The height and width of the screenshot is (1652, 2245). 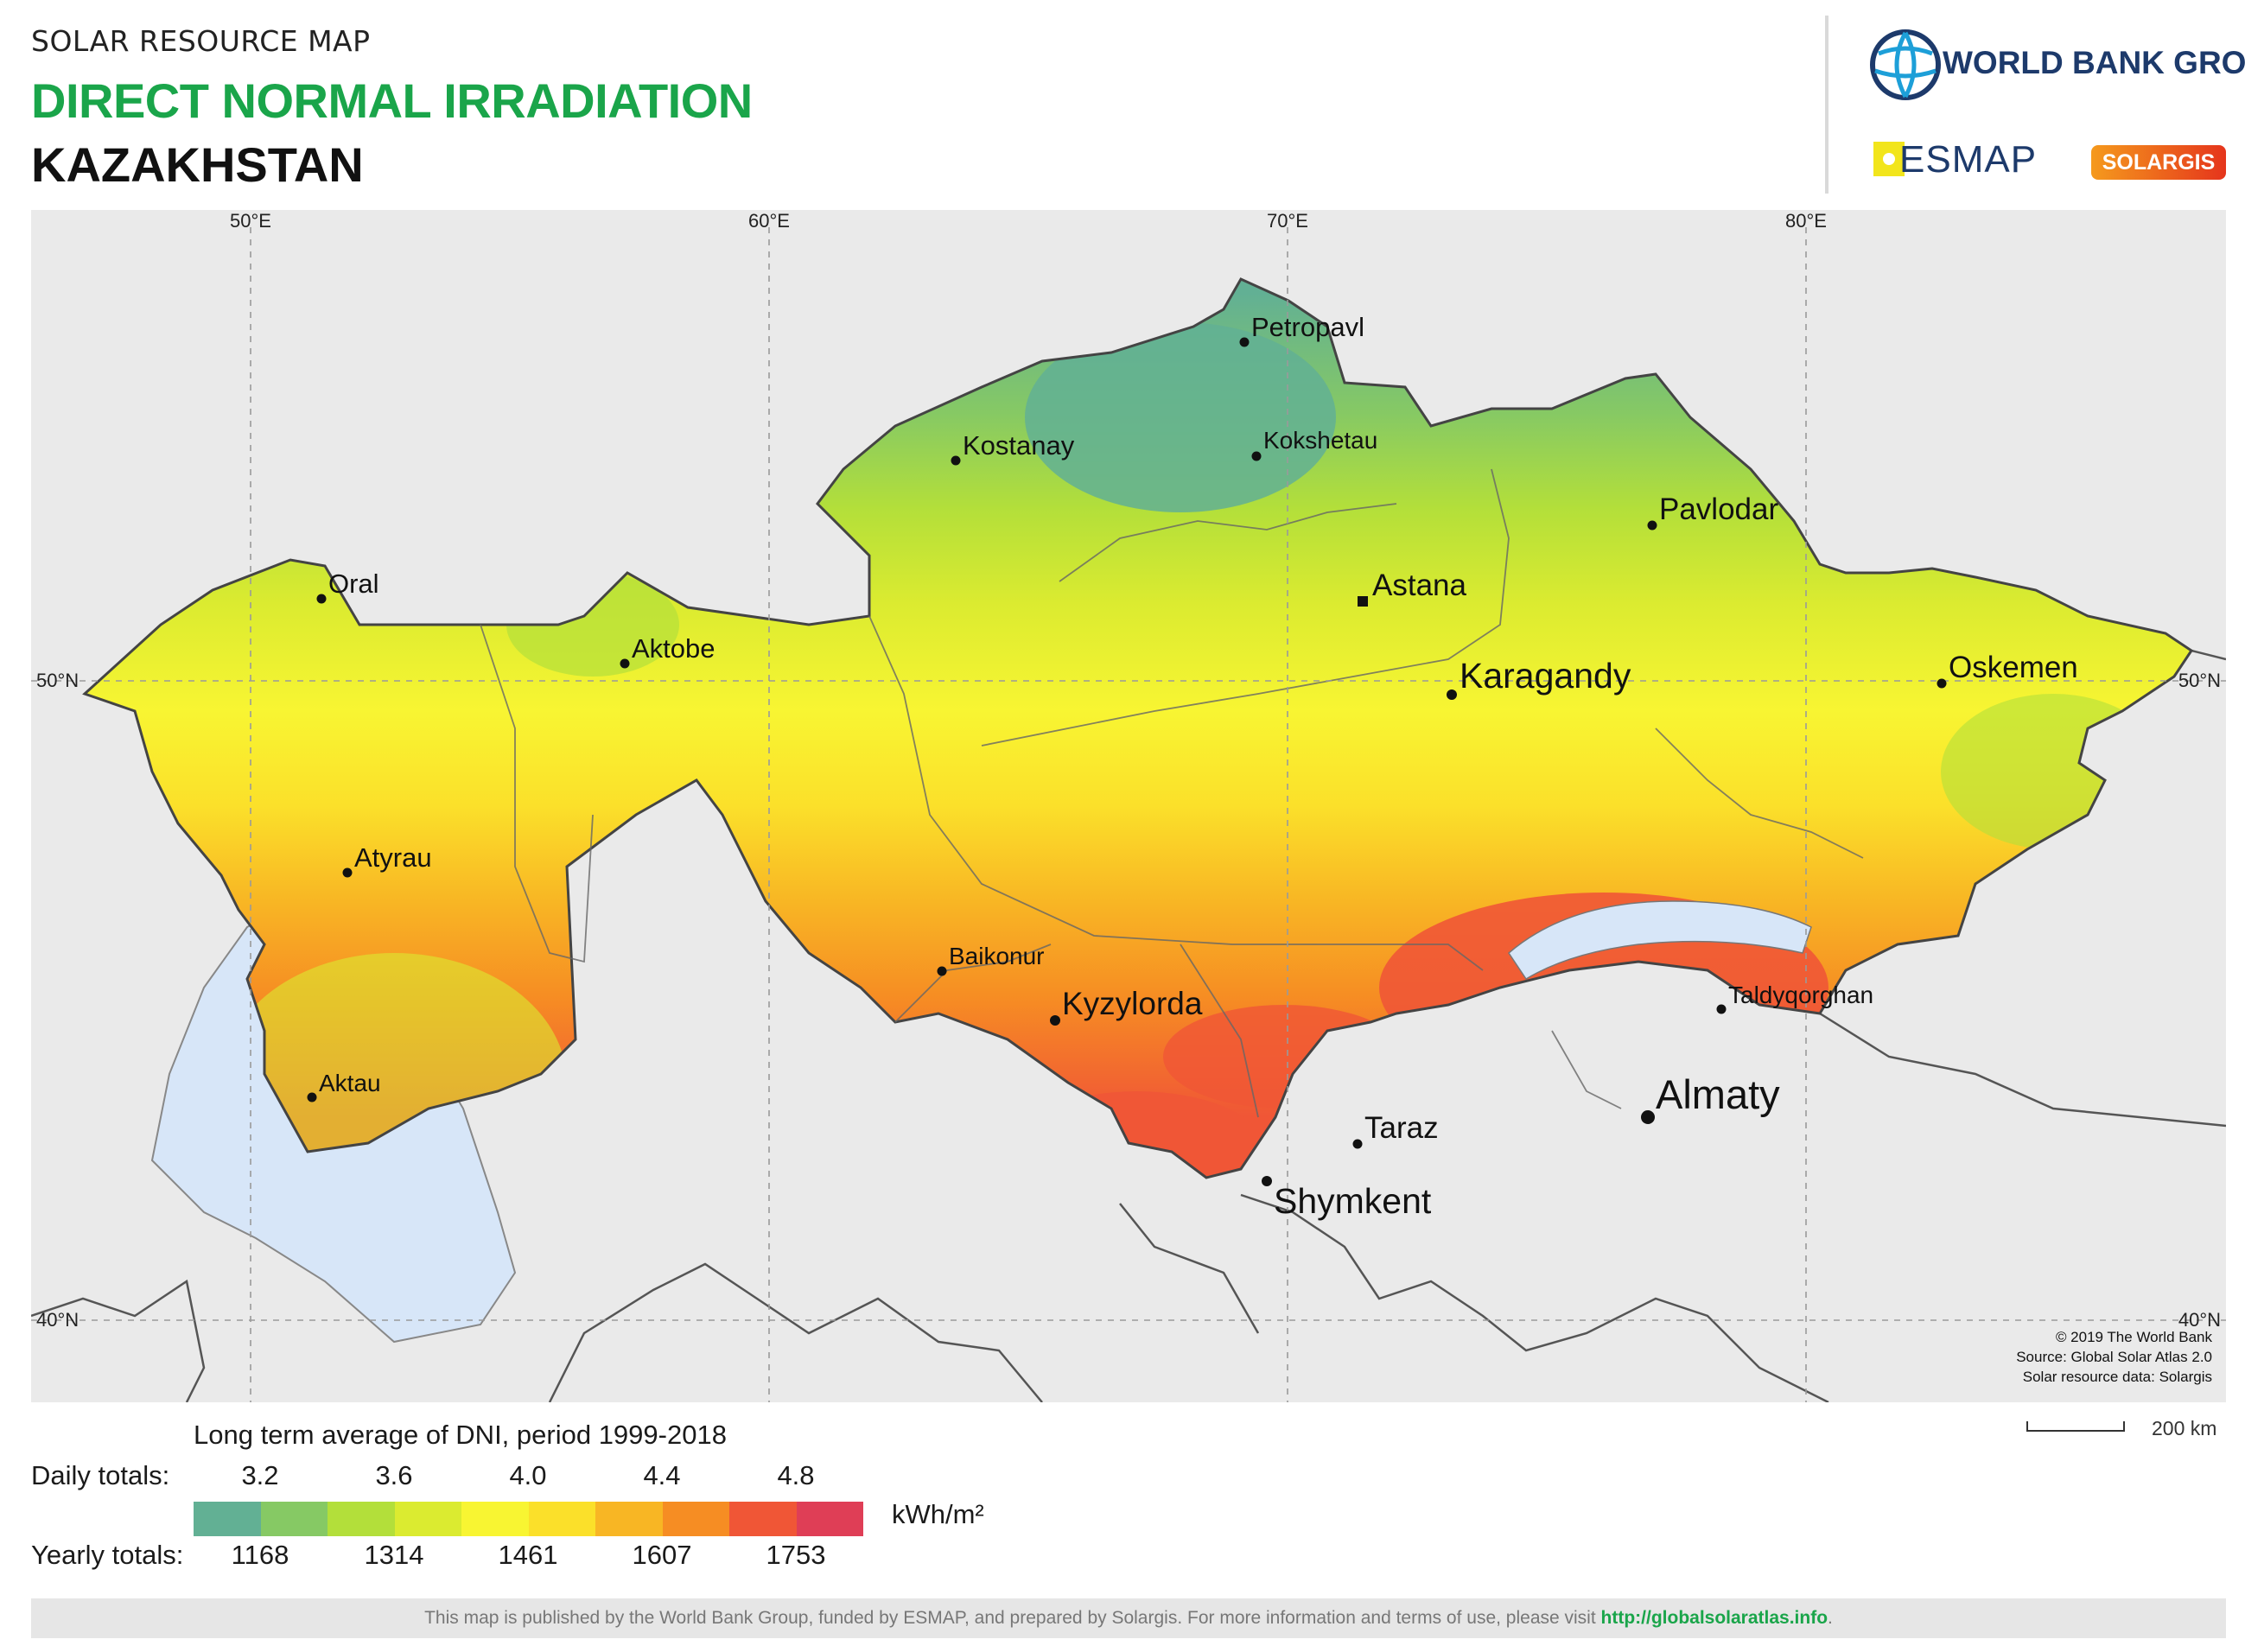 What do you see at coordinates (1363, 602) in the screenshot?
I see `capital-marker-astana` at bounding box center [1363, 602].